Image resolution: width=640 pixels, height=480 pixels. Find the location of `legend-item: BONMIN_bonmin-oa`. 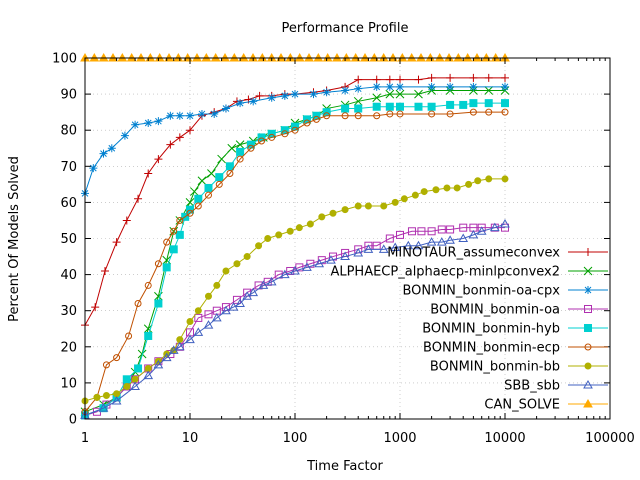

legend-item: BONMIN_bonmin-oa is located at coordinates (519, 310).